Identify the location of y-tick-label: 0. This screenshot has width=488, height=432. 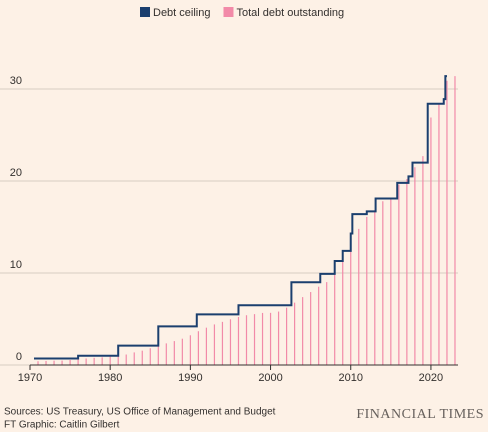
(19, 357).